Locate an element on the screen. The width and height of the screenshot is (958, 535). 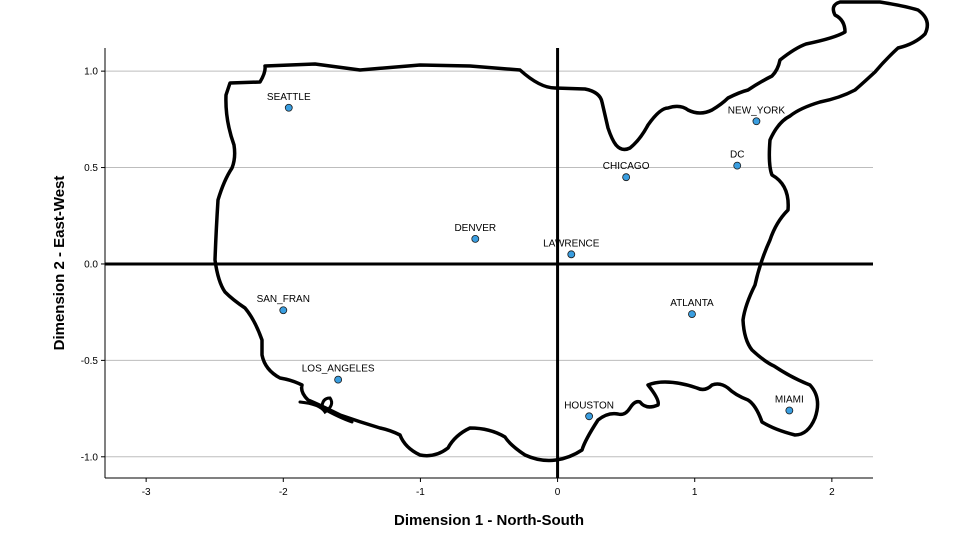
x-axis-title: Dimension 1 - North-South is located at coordinates (489, 520).